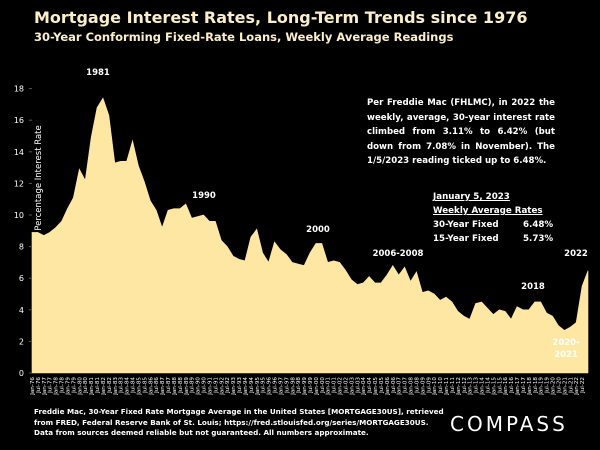  I want to click on x-tick-label: Jan-81, so click(92, 386).